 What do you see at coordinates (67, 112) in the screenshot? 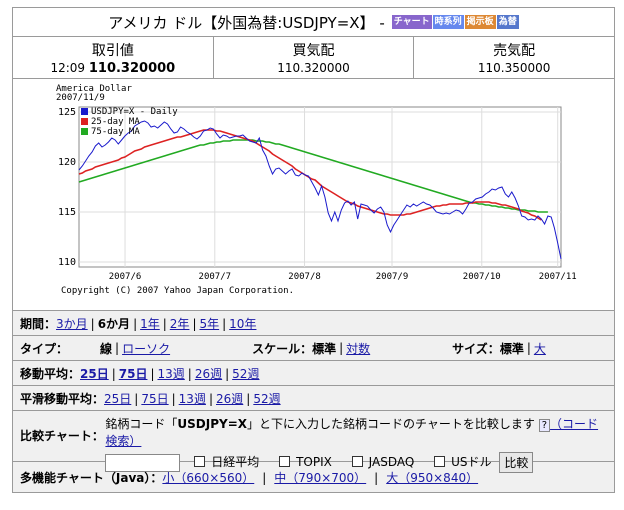
I see `y-tick-label: 125` at bounding box center [67, 112].